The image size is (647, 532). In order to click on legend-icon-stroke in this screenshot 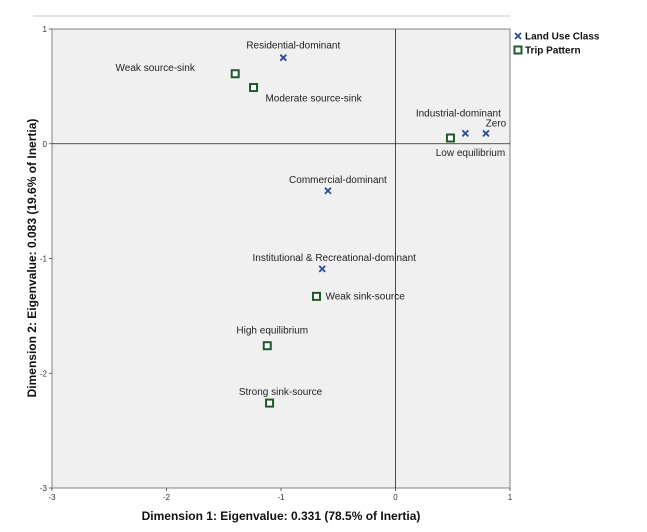, I will do `click(518, 36)`.